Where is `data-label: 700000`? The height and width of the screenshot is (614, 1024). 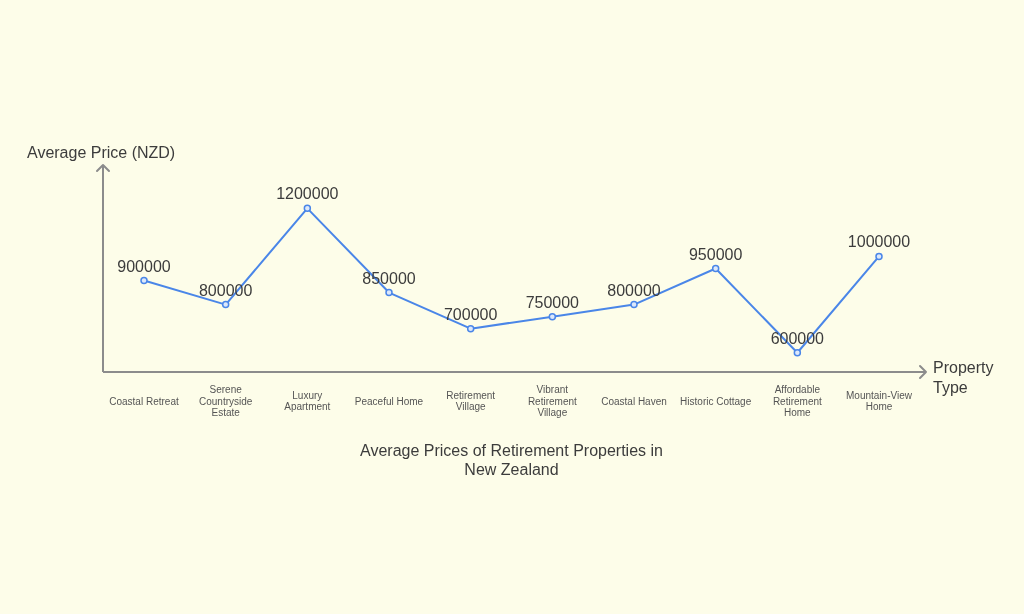 data-label: 700000 is located at coordinates (470, 314).